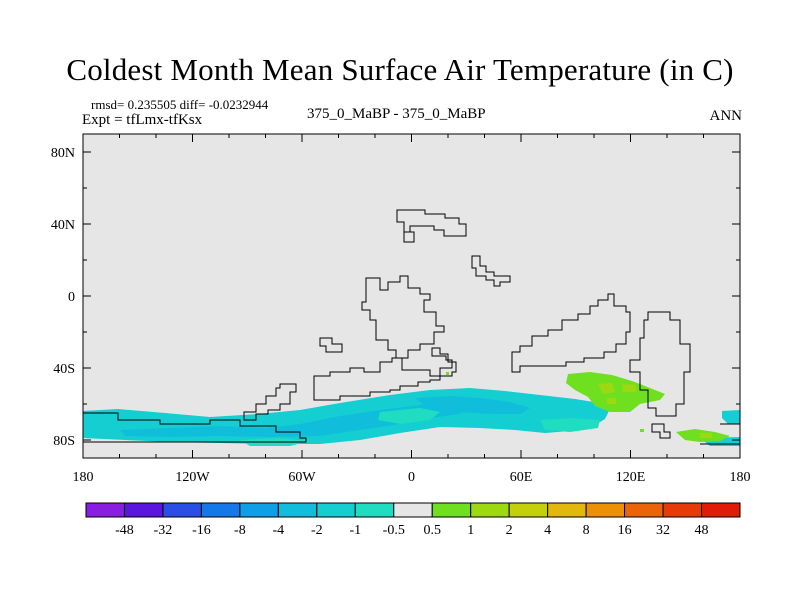 The image size is (800, 600). Describe the element at coordinates (702, 530) in the screenshot. I see `colorbar-label: 48` at that location.